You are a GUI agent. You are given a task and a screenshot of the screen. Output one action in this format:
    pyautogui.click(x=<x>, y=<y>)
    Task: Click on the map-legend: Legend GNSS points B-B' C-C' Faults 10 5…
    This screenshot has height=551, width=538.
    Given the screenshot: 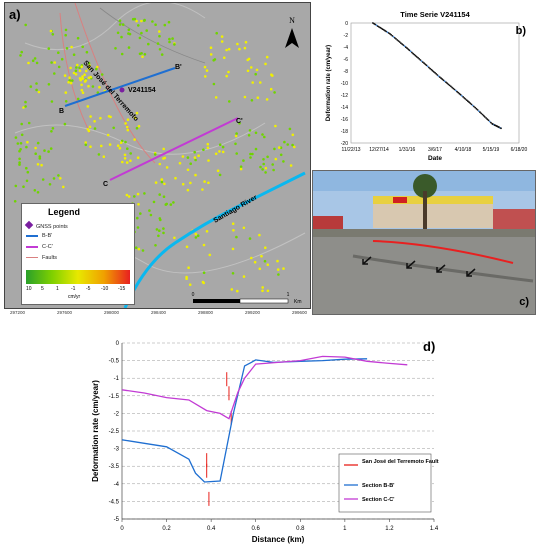 What is the action you would take?
    pyautogui.click(x=78, y=254)
    